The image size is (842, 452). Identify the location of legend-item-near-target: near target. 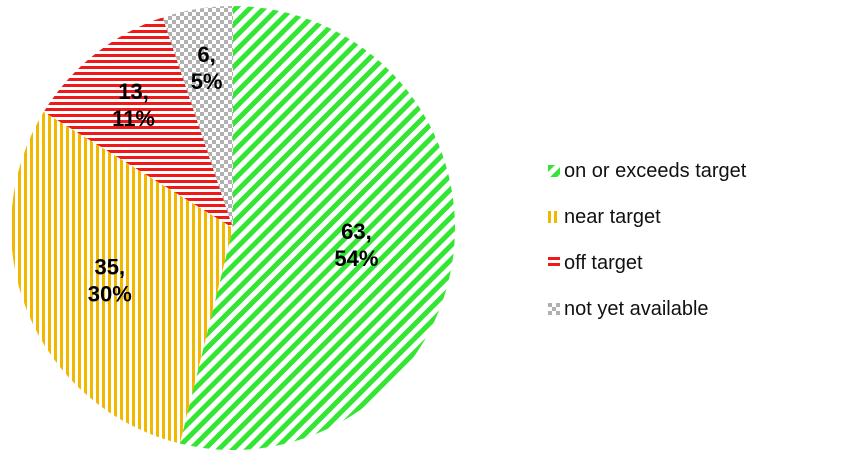
(647, 217).